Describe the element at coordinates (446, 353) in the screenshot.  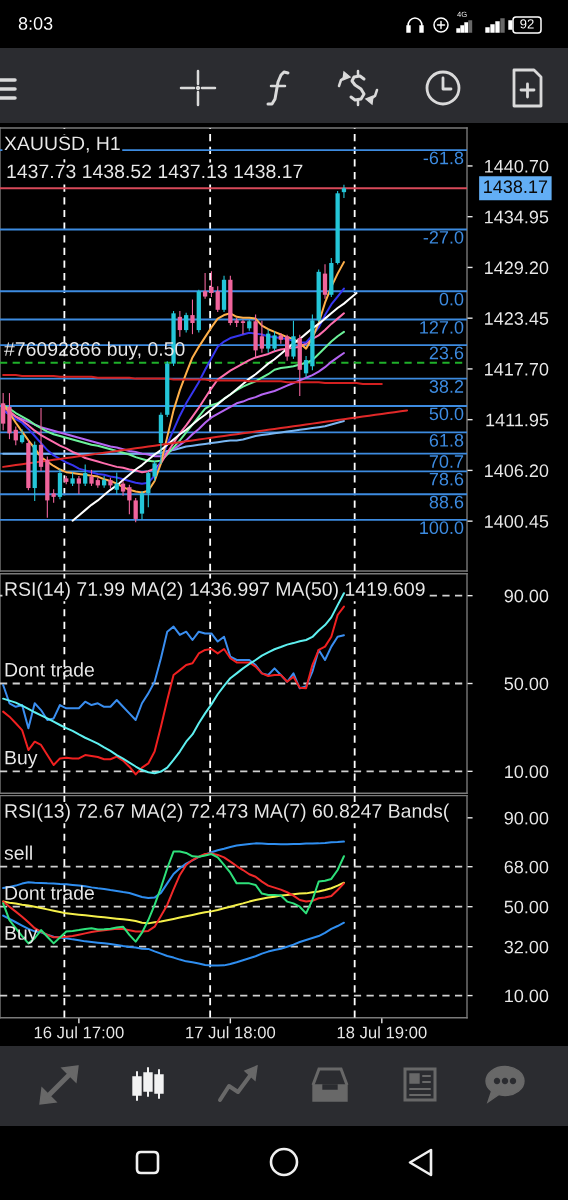
I see `annotation: 23.6` at that location.